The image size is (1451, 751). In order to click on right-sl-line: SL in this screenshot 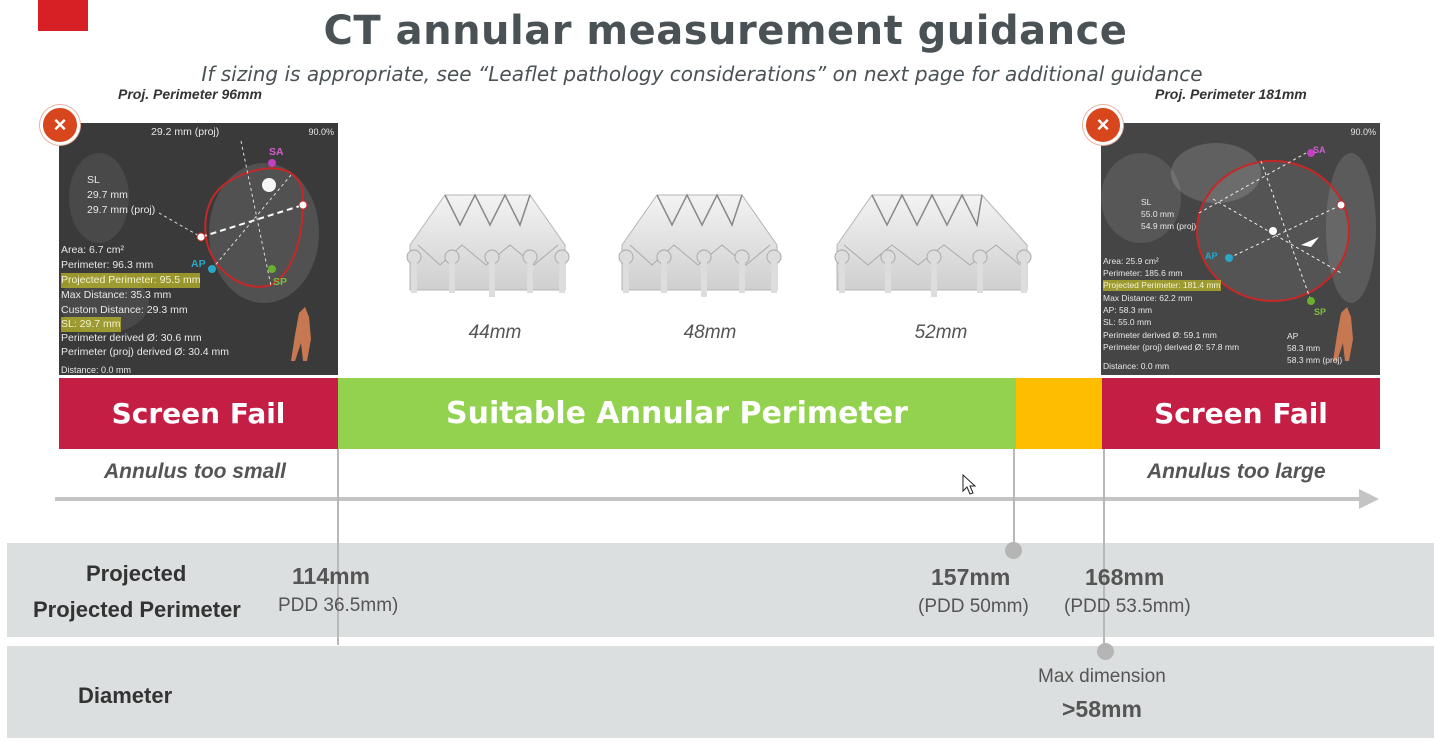, I will do `click(1146, 202)`.